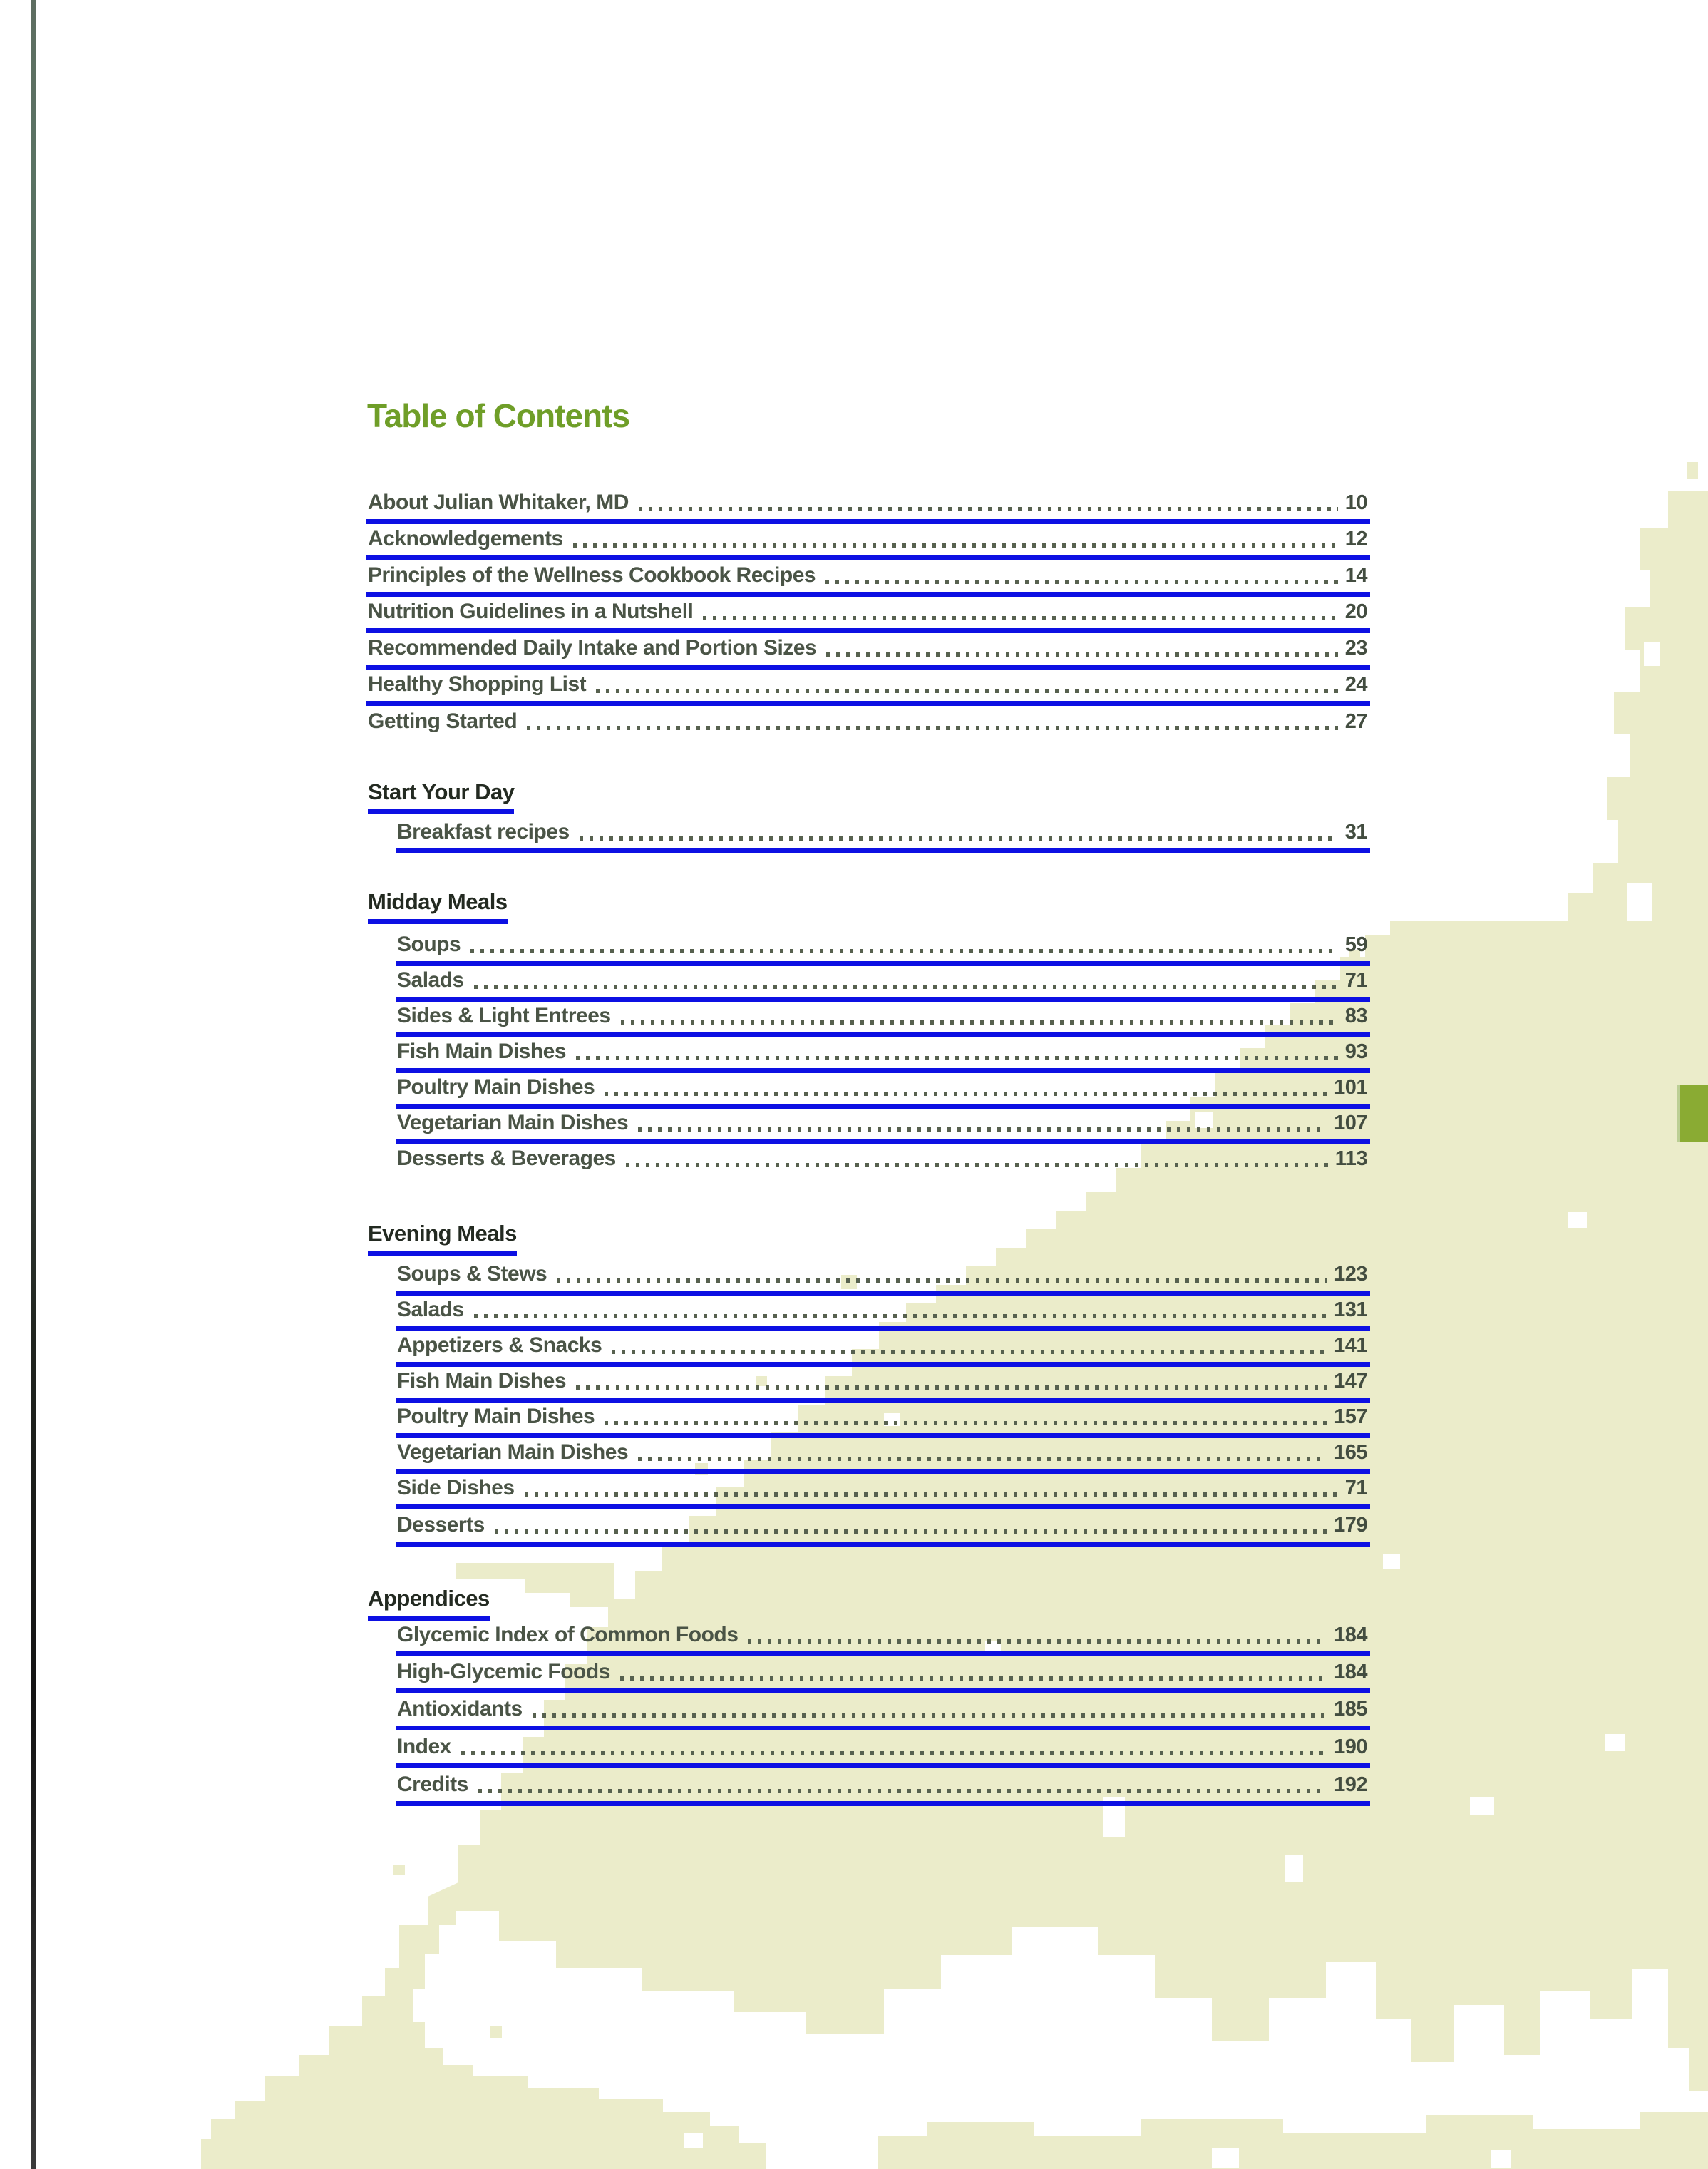 This screenshot has height=2169, width=1708. I want to click on toc-entry-label: Index, so click(424, 1746).